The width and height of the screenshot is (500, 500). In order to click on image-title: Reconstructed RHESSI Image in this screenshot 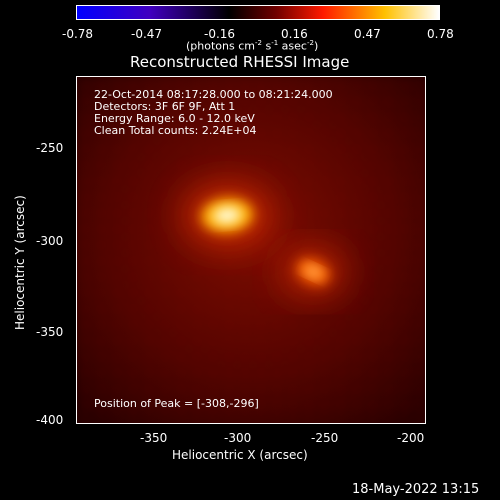, I will do `click(240, 62)`.